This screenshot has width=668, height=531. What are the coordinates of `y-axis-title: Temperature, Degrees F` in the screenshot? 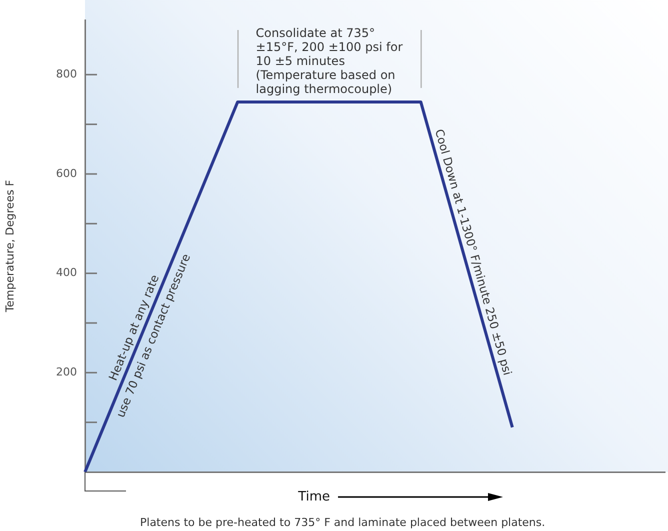 It's located at (9, 247).